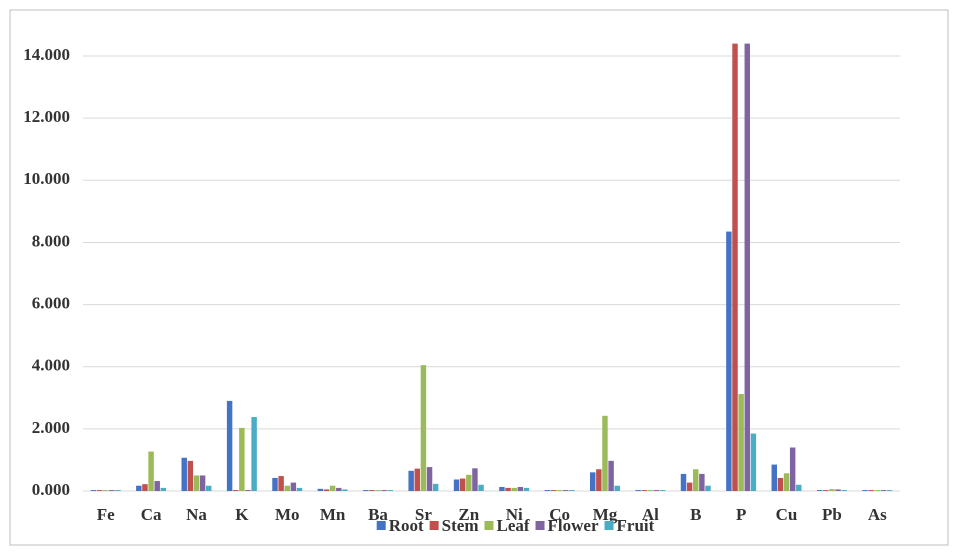  What do you see at coordinates (514, 514) in the screenshot?
I see `x-tick-label: Ni` at bounding box center [514, 514].